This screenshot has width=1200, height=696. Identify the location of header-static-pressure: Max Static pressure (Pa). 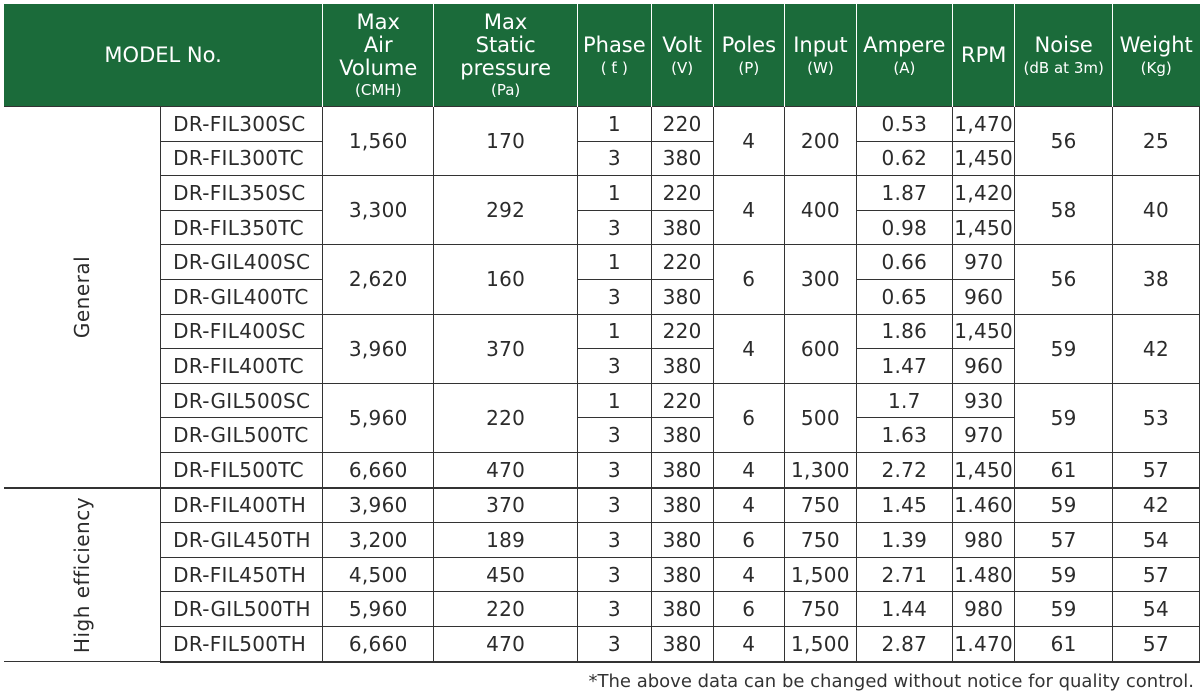
(505, 55).